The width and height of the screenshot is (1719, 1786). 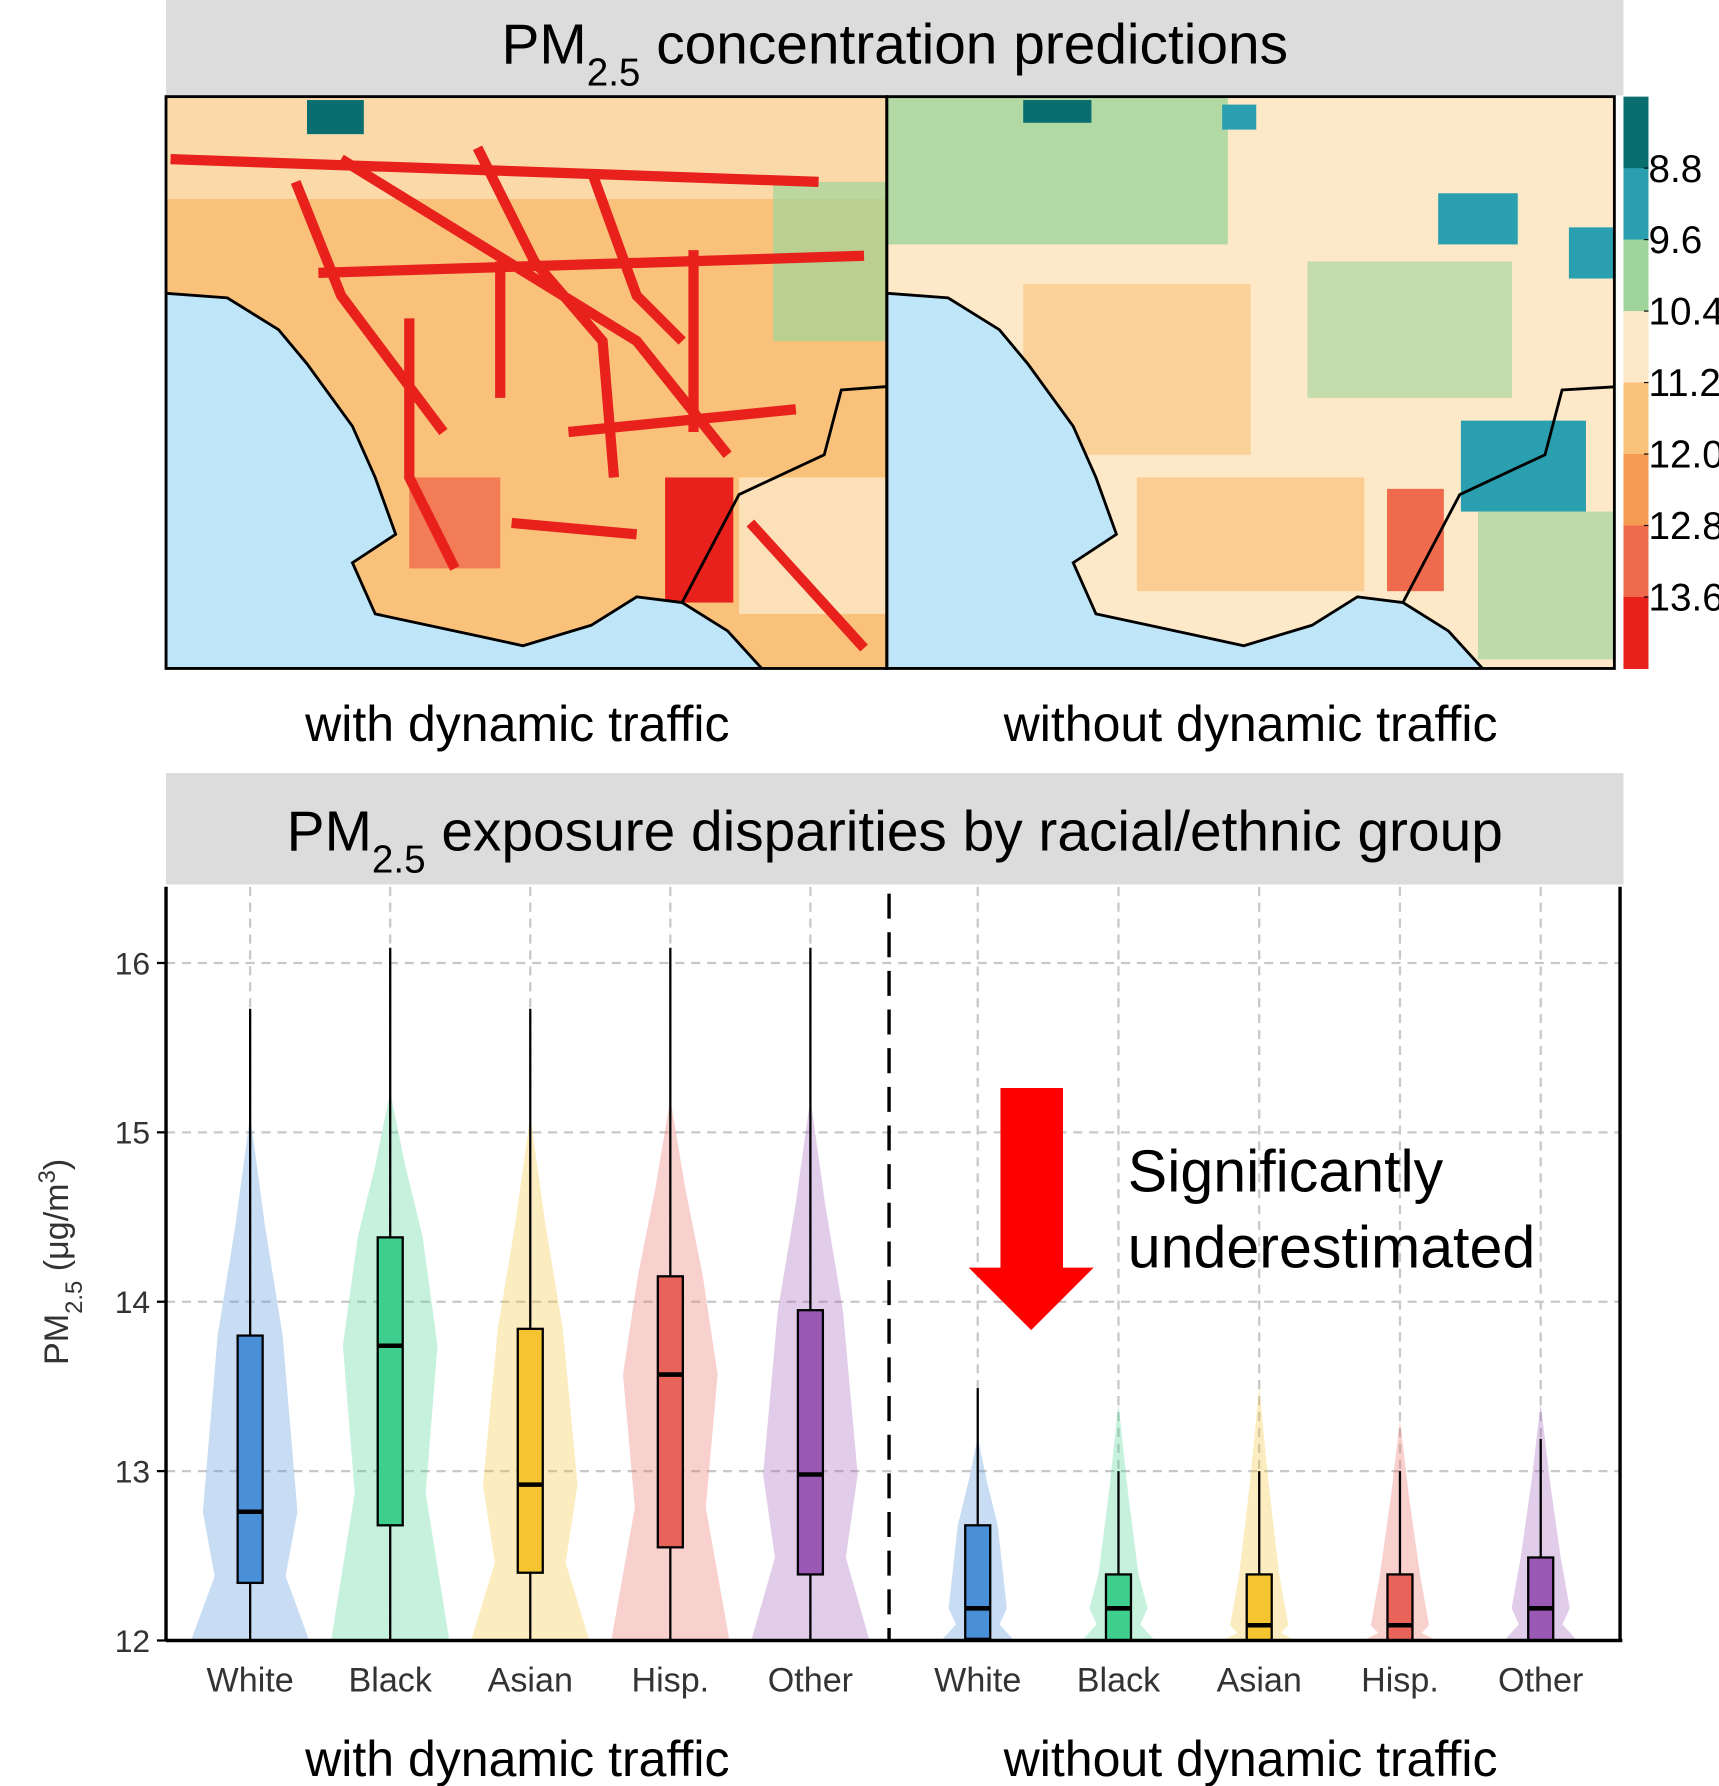 What do you see at coordinates (1250, 1758) in the screenshot?
I see `group-label: without dynamic traffic` at bounding box center [1250, 1758].